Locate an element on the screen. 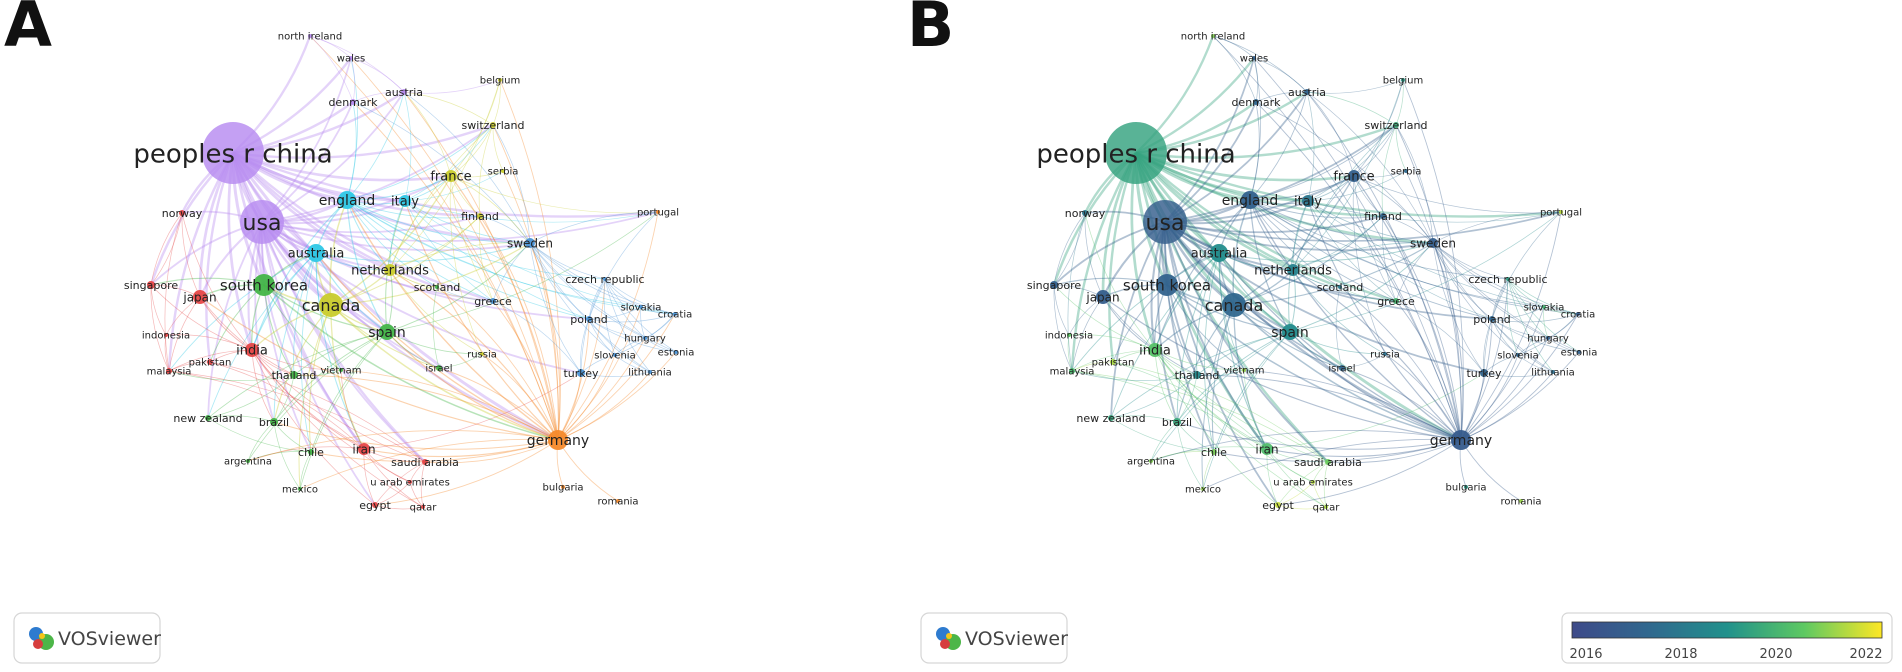 The width and height of the screenshot is (1902, 672). node-label-singapore: singapore is located at coordinates (1054, 285).